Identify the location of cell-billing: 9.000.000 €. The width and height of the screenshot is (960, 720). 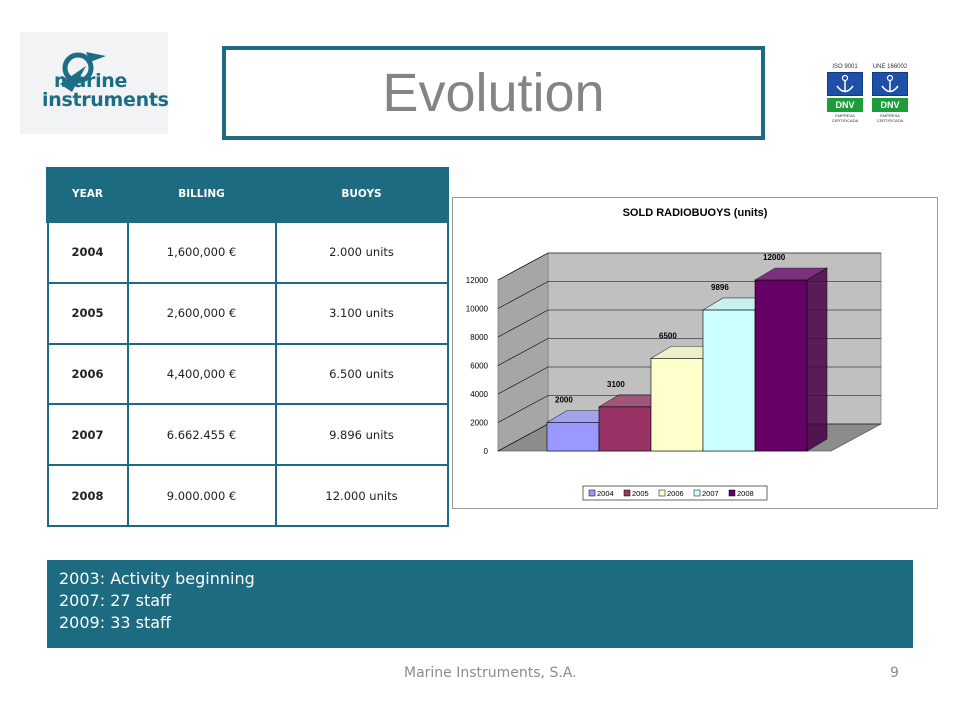
(201, 495).